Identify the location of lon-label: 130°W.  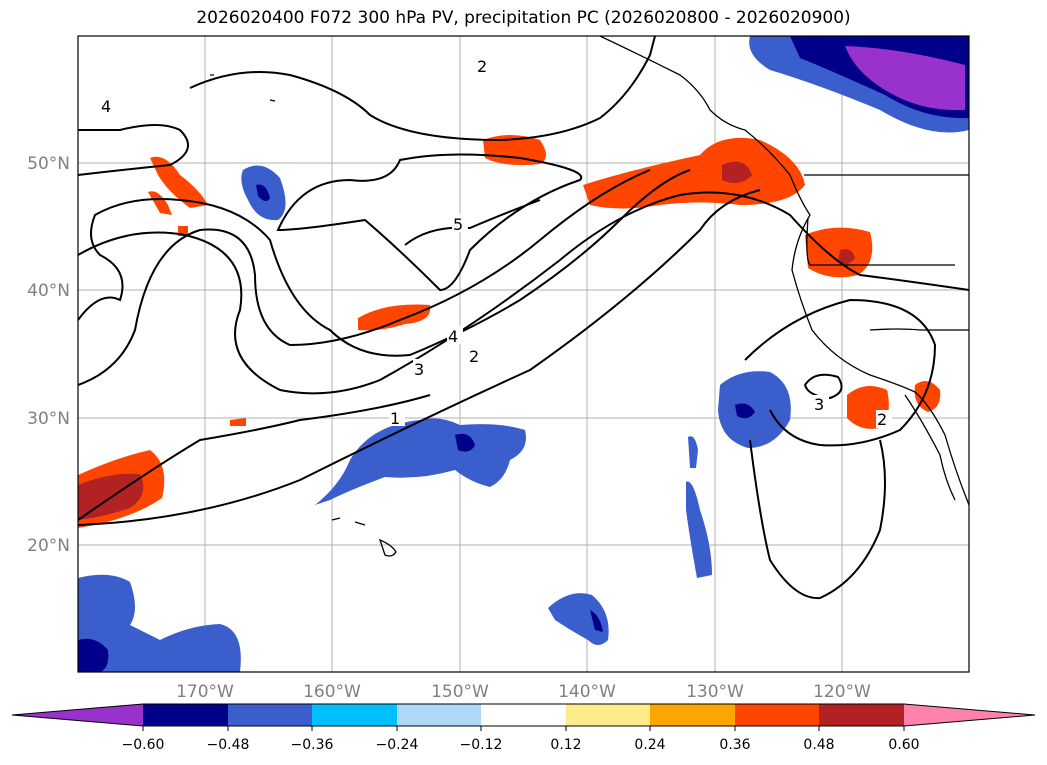
(715, 692).